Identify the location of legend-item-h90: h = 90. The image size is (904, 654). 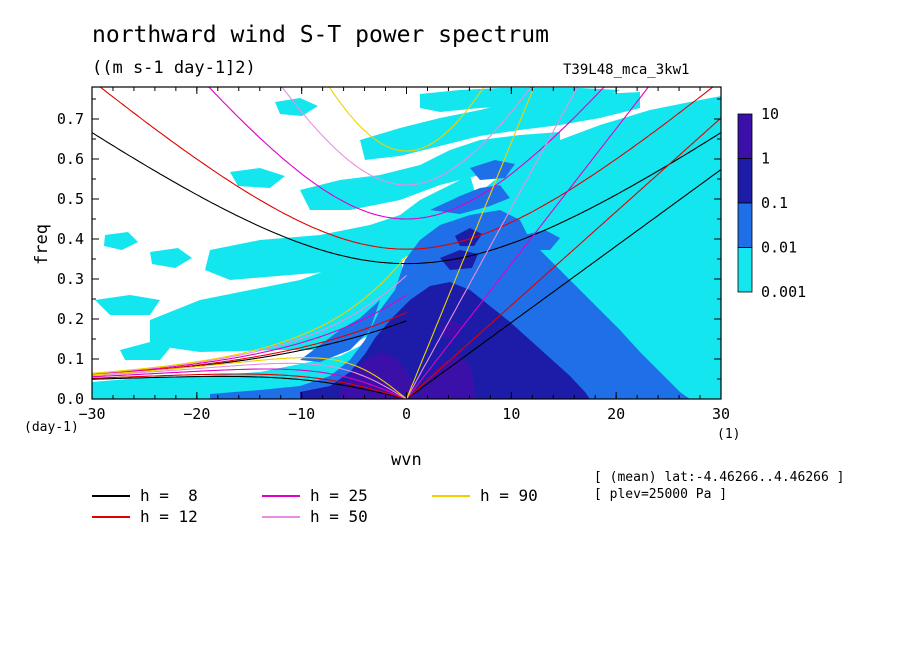
(485, 495).